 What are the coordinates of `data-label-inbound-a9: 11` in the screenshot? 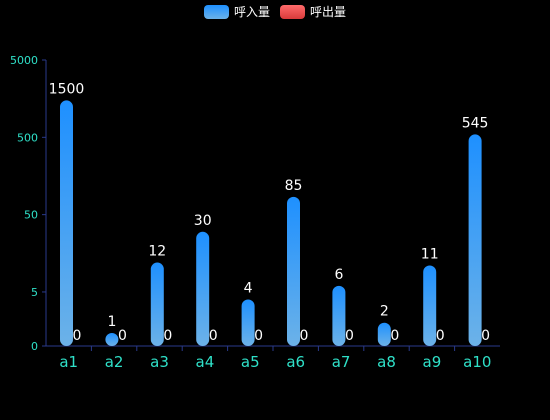 It's located at (430, 254).